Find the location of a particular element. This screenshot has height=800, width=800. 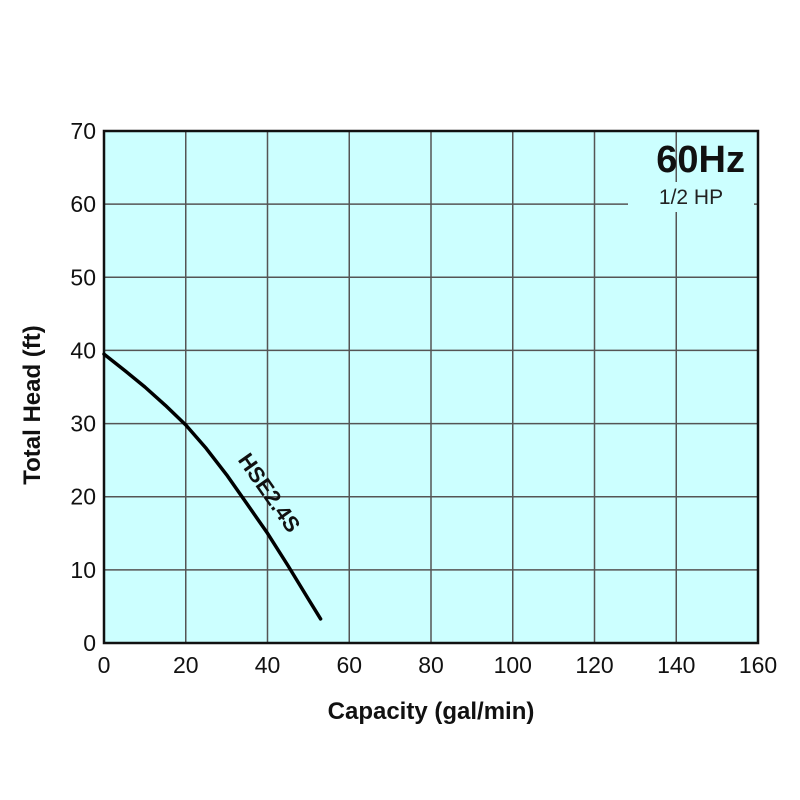

frequency-annotation: 60Hz is located at coordinates (700, 160).